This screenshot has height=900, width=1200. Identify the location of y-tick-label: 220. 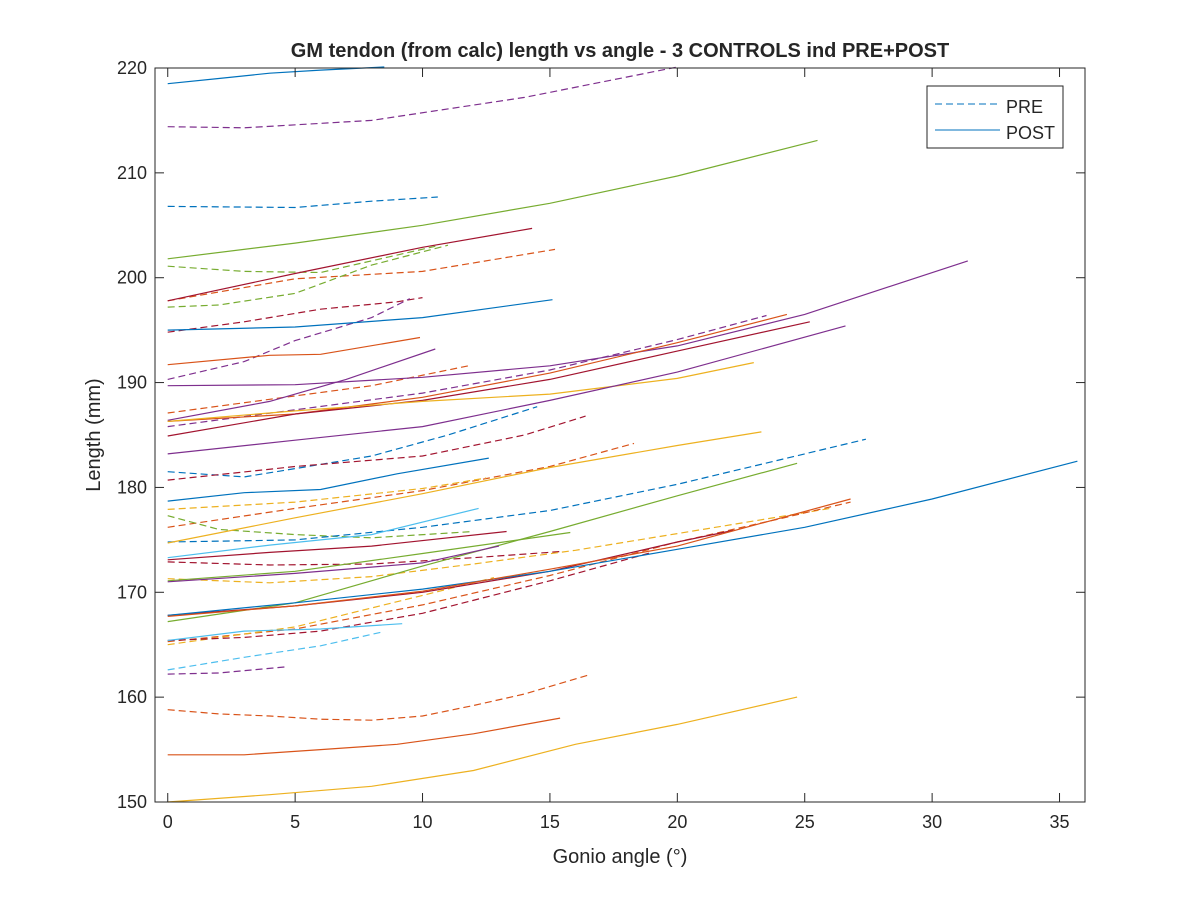
(132, 68).